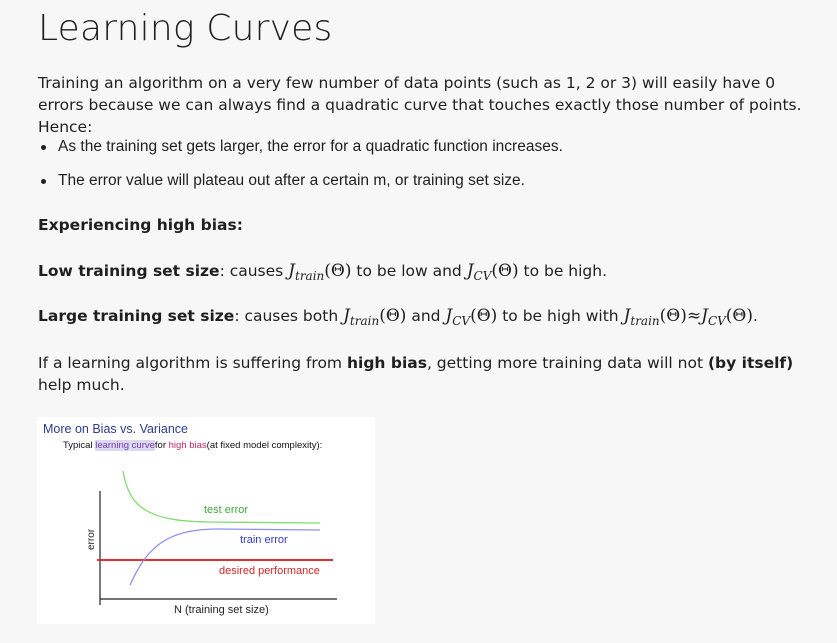  I want to click on test-error-label: test error, so click(226, 510).